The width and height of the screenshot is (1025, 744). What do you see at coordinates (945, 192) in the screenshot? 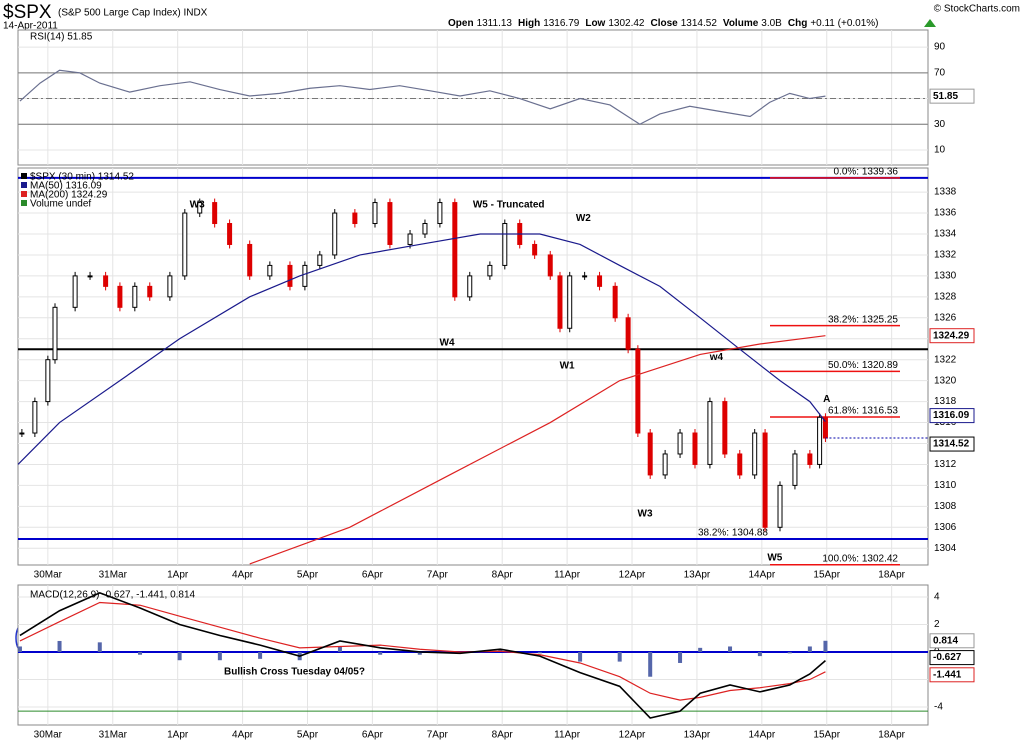
I see `y-tick-label: 1338` at bounding box center [945, 192].